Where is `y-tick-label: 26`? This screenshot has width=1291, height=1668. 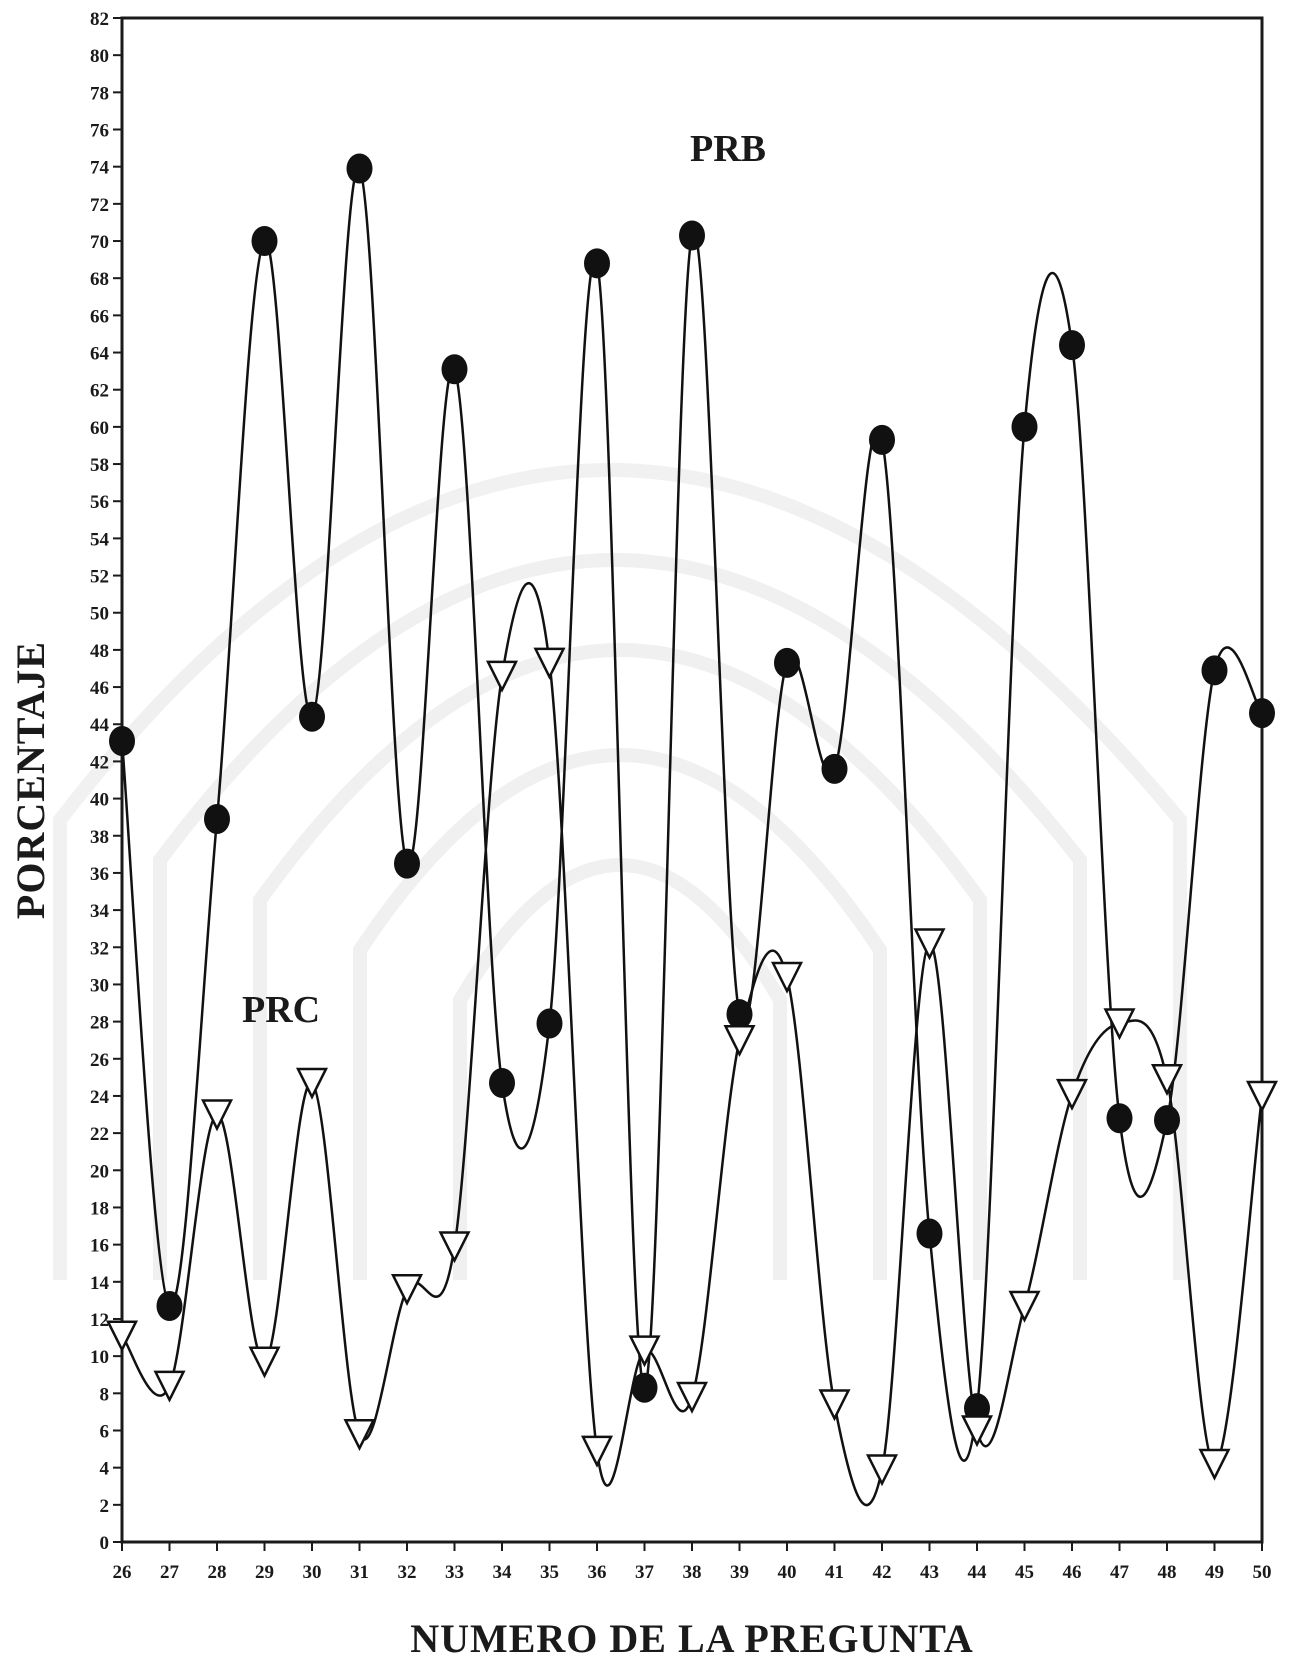
y-tick-label: 26 is located at coordinates (99, 1060).